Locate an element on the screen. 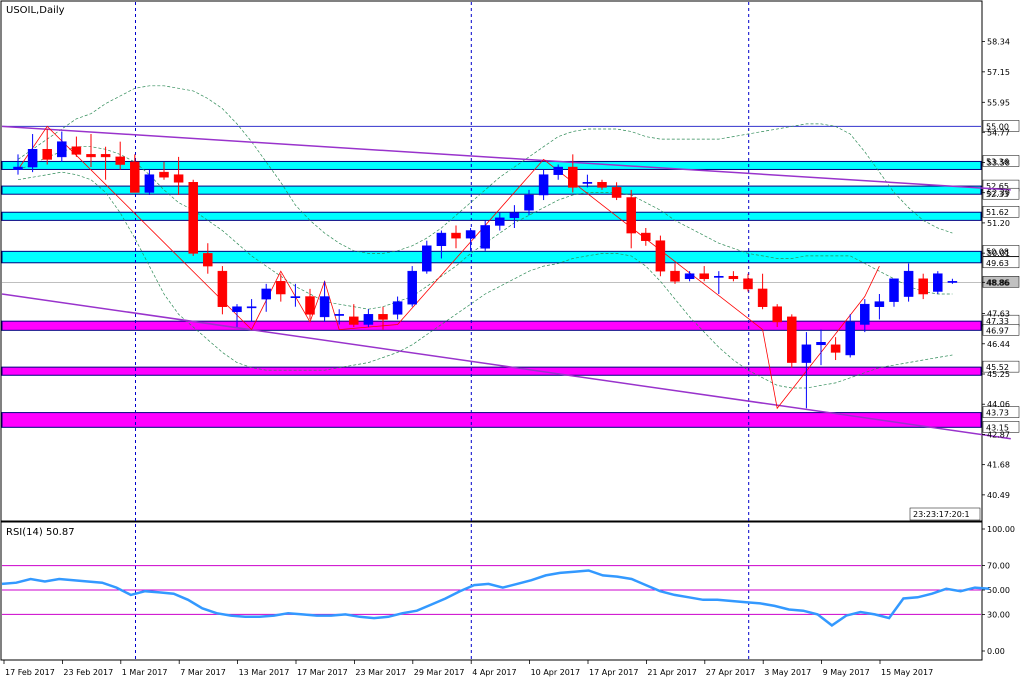 The image size is (1024, 687). zone-label-top-1-box is located at coordinates (1001, 161).